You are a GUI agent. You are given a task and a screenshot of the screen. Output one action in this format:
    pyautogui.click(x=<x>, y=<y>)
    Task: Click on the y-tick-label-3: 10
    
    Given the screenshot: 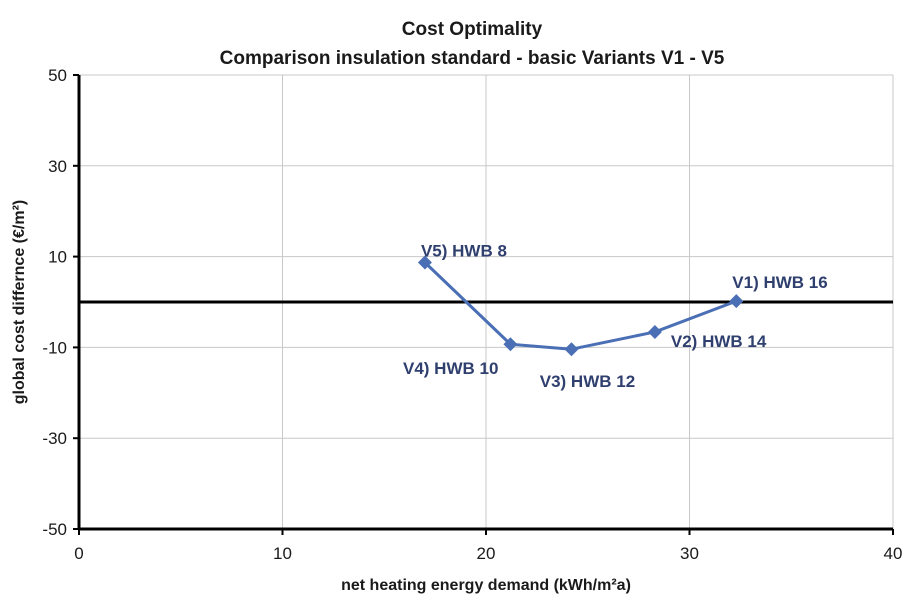 What is the action you would take?
    pyautogui.click(x=57, y=257)
    